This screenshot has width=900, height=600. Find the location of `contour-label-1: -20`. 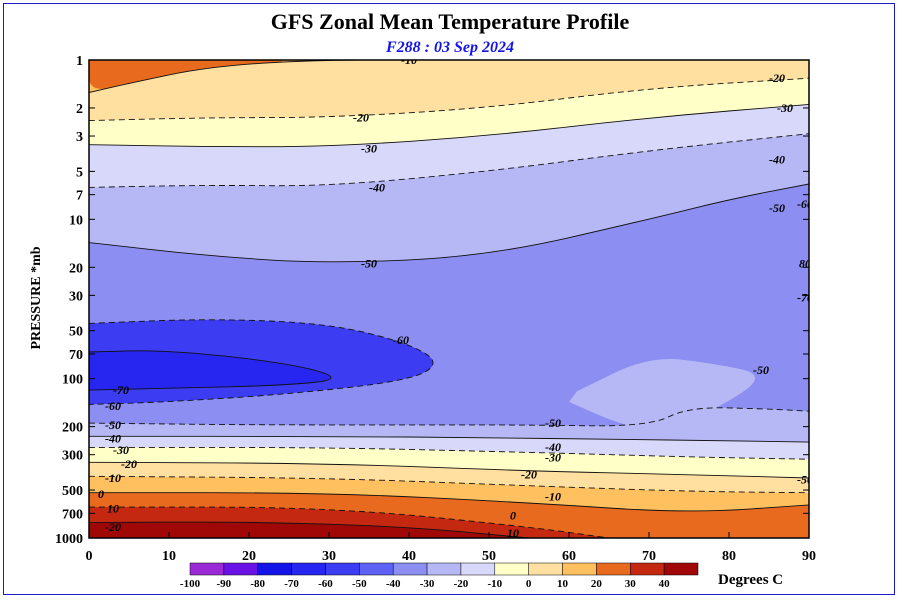

contour-label-1: -20 is located at coordinates (361, 118).